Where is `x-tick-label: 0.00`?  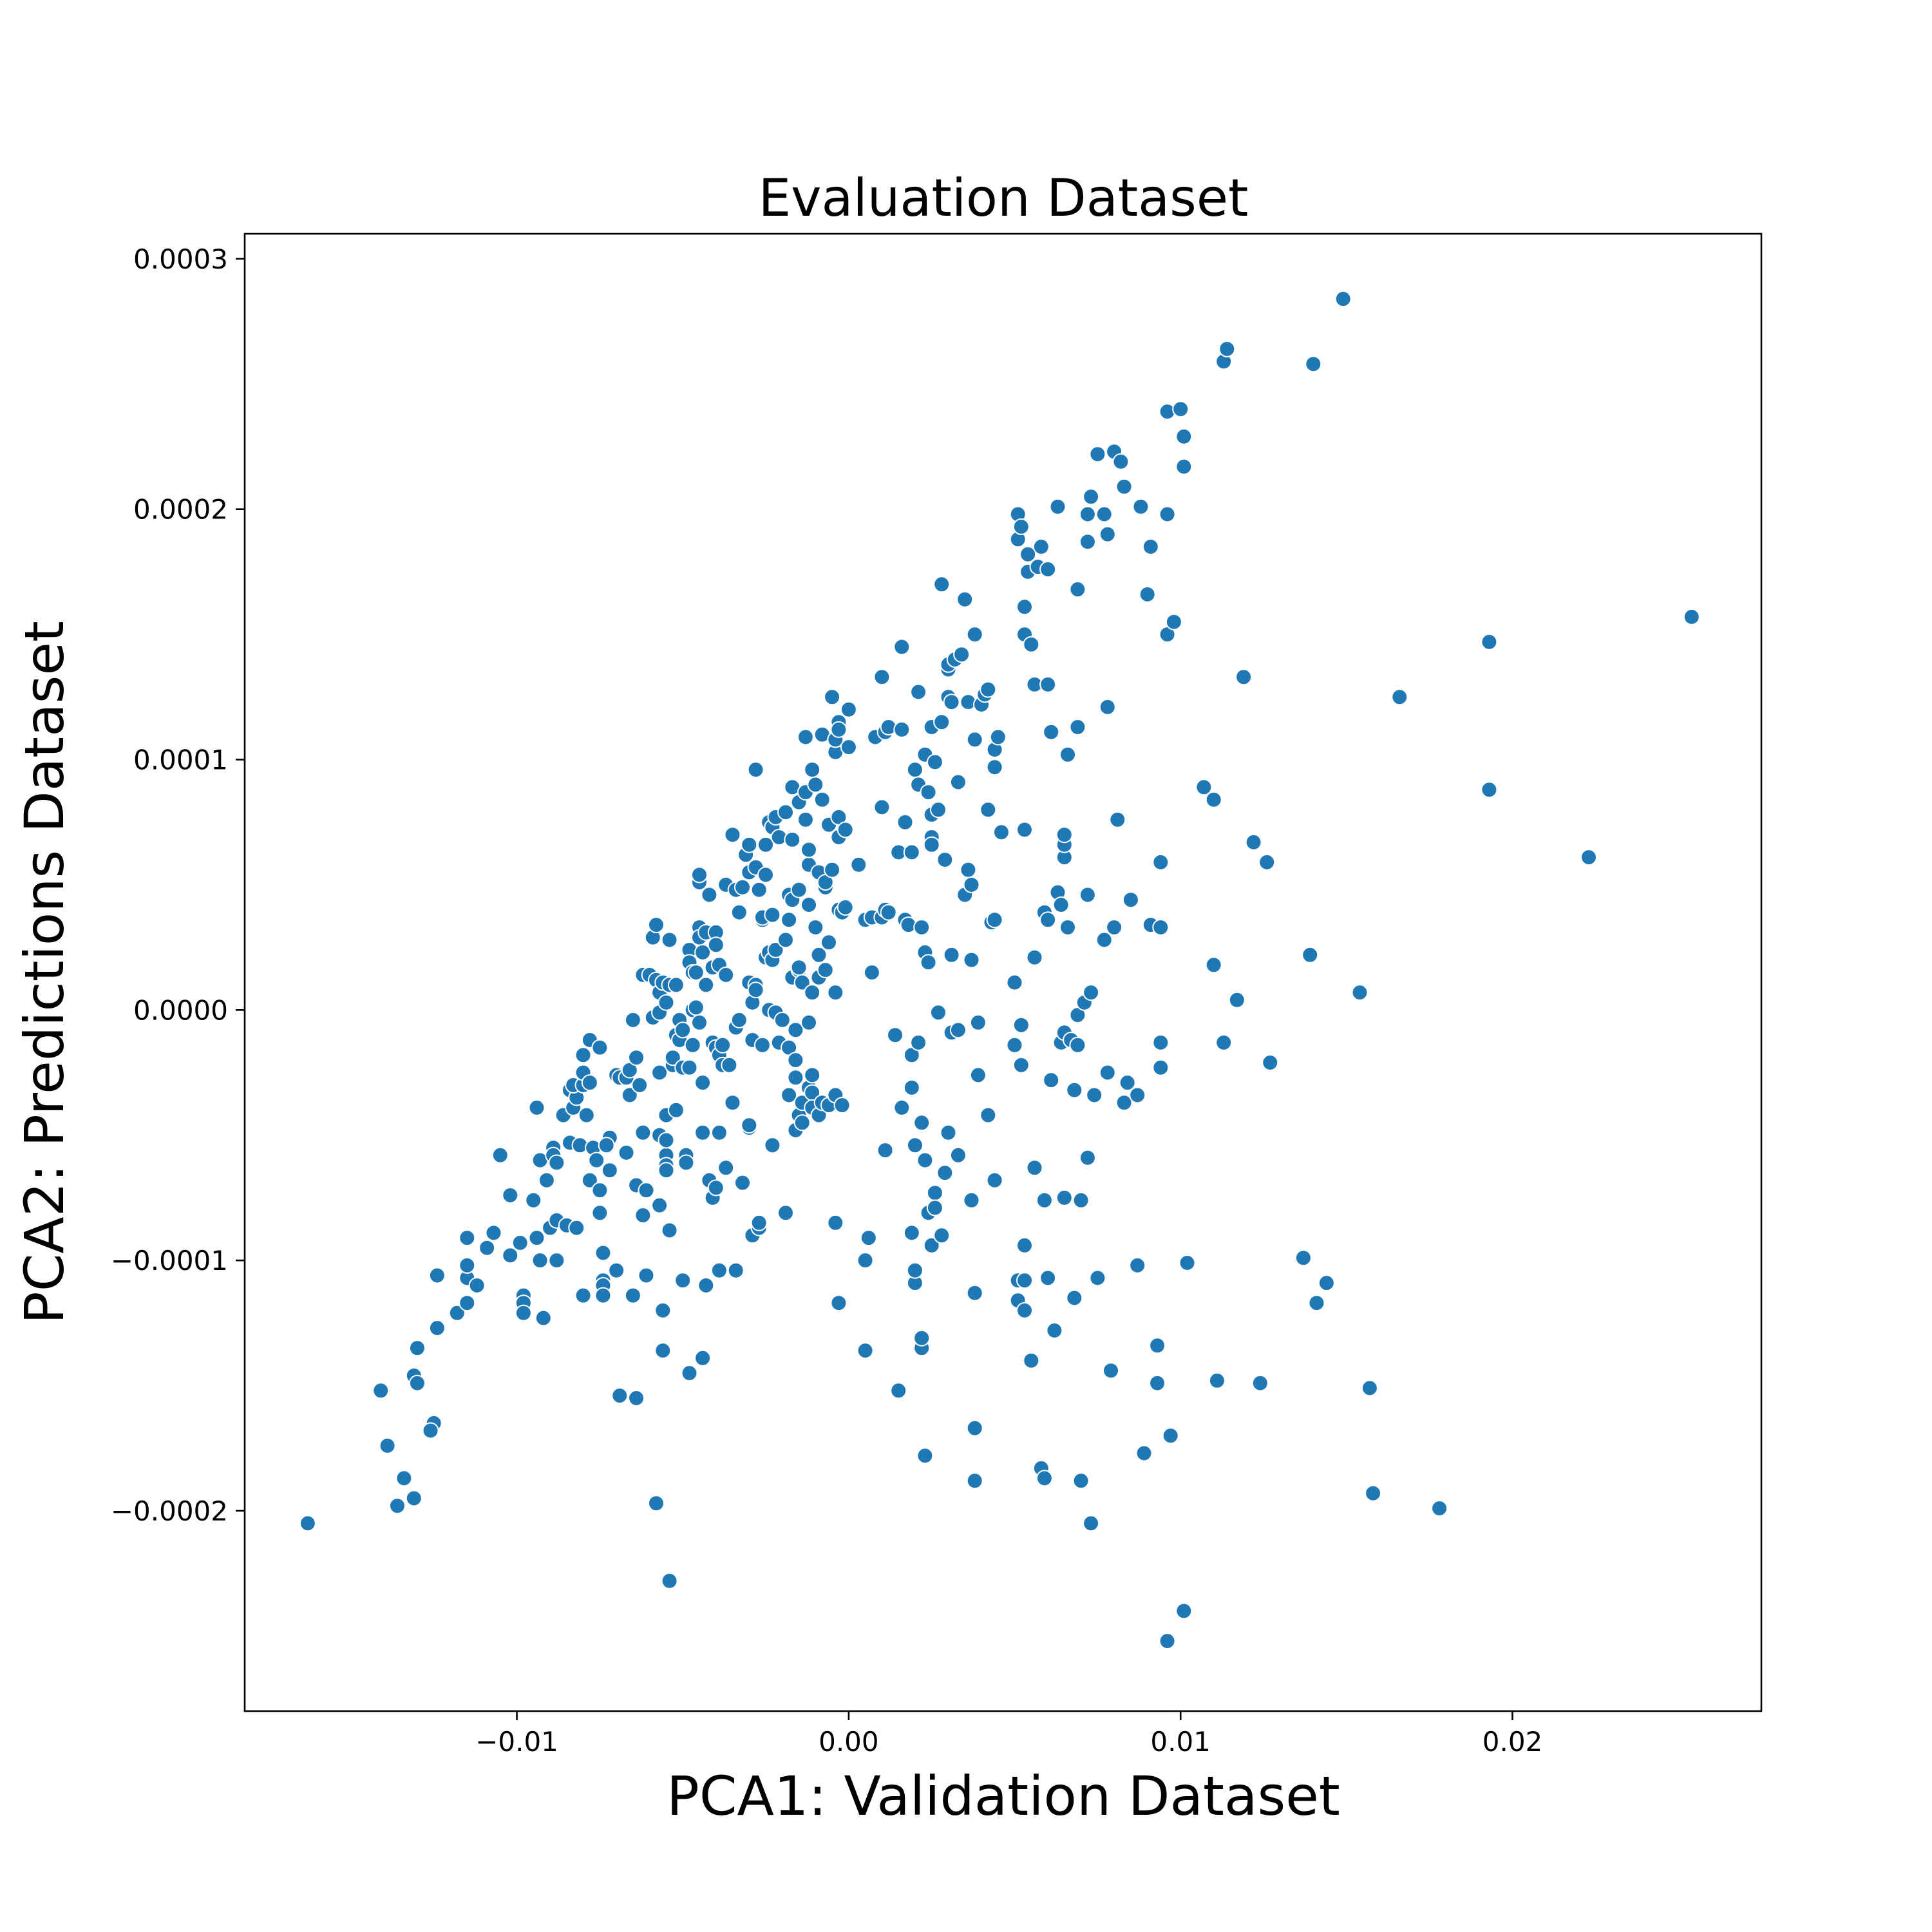
x-tick-label: 0.00 is located at coordinates (849, 1741).